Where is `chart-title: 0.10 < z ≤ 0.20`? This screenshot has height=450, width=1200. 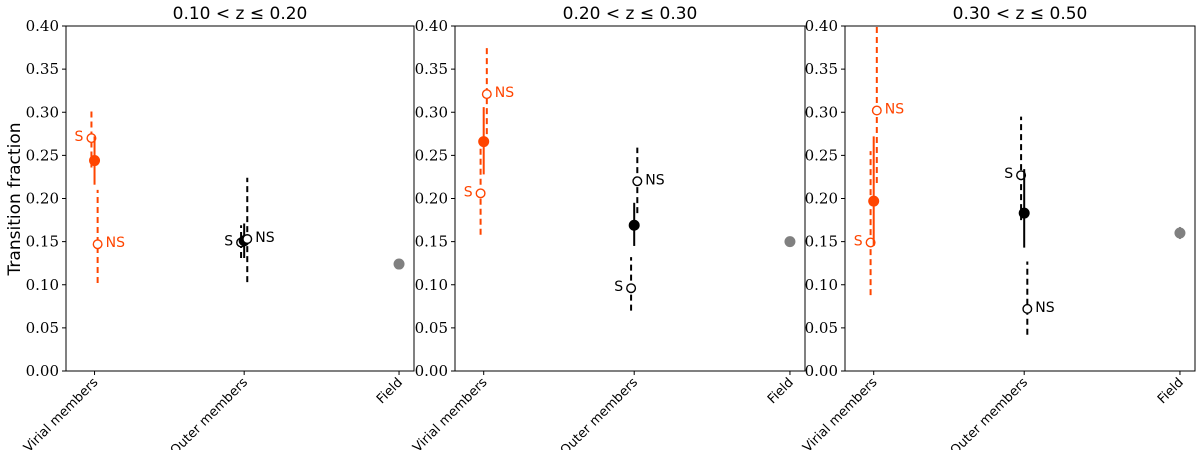 chart-title: 0.10 < z ≤ 0.20 is located at coordinates (240, 14).